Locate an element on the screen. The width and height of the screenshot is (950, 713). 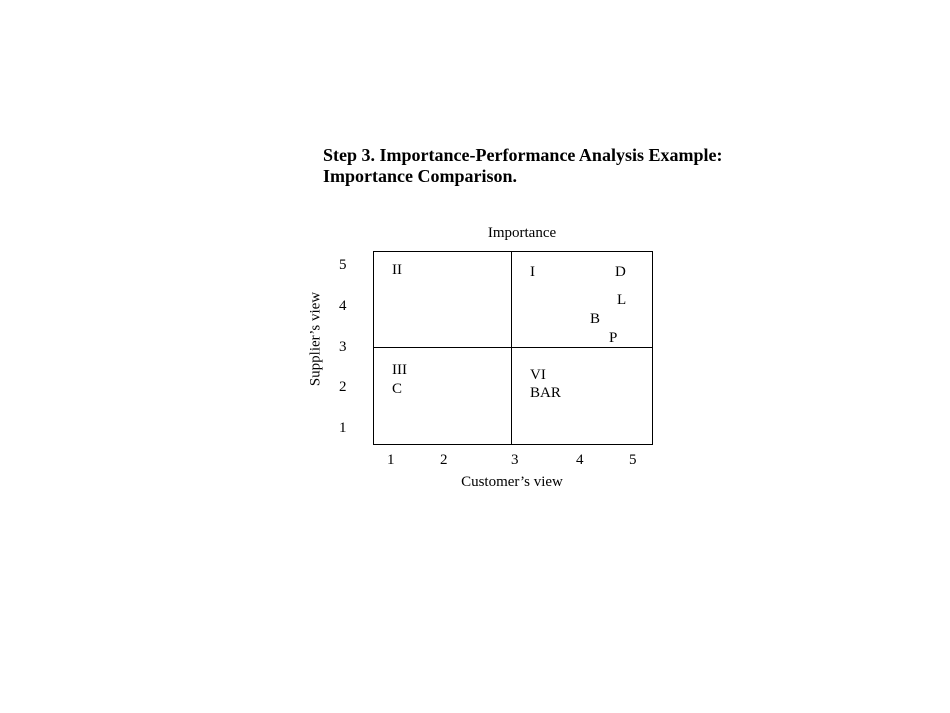
quadrant-frame is located at coordinates (513, 348).